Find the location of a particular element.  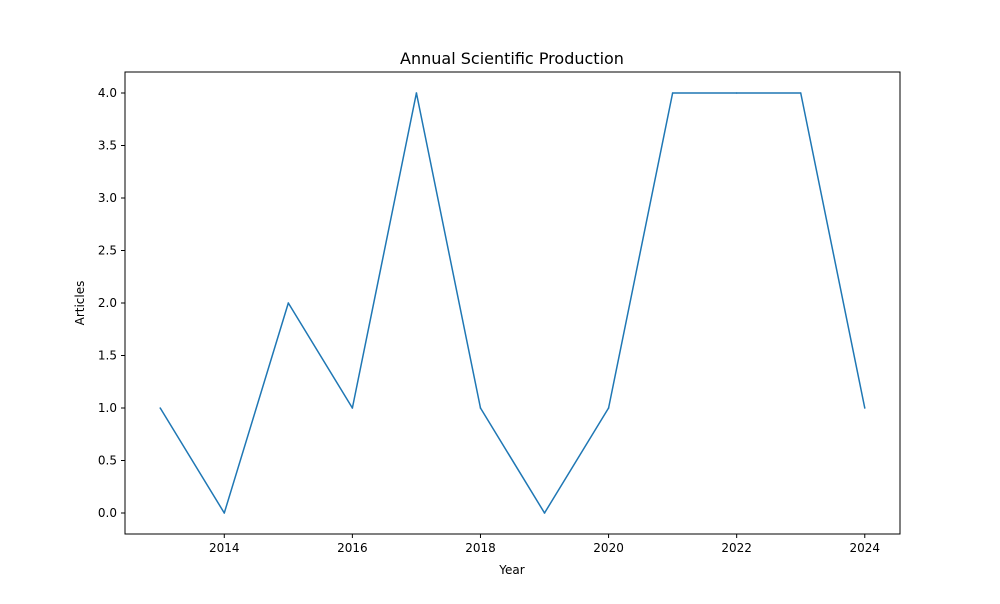

x-tick-label: 2014 is located at coordinates (224, 548).